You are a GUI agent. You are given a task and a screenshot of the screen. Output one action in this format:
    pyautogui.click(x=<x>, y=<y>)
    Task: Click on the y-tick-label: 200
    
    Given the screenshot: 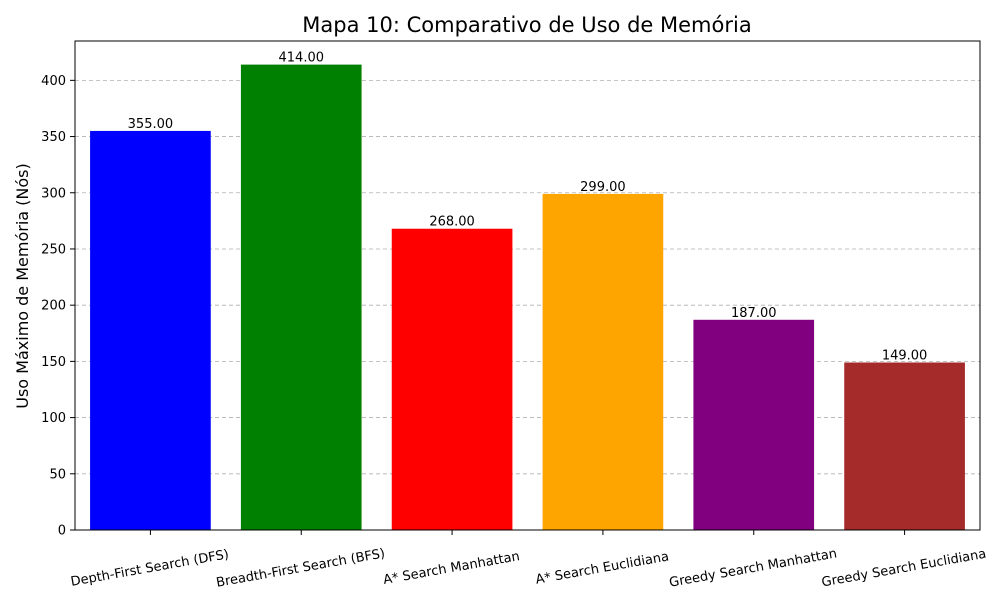 What is the action you would take?
    pyautogui.click(x=53, y=306)
    